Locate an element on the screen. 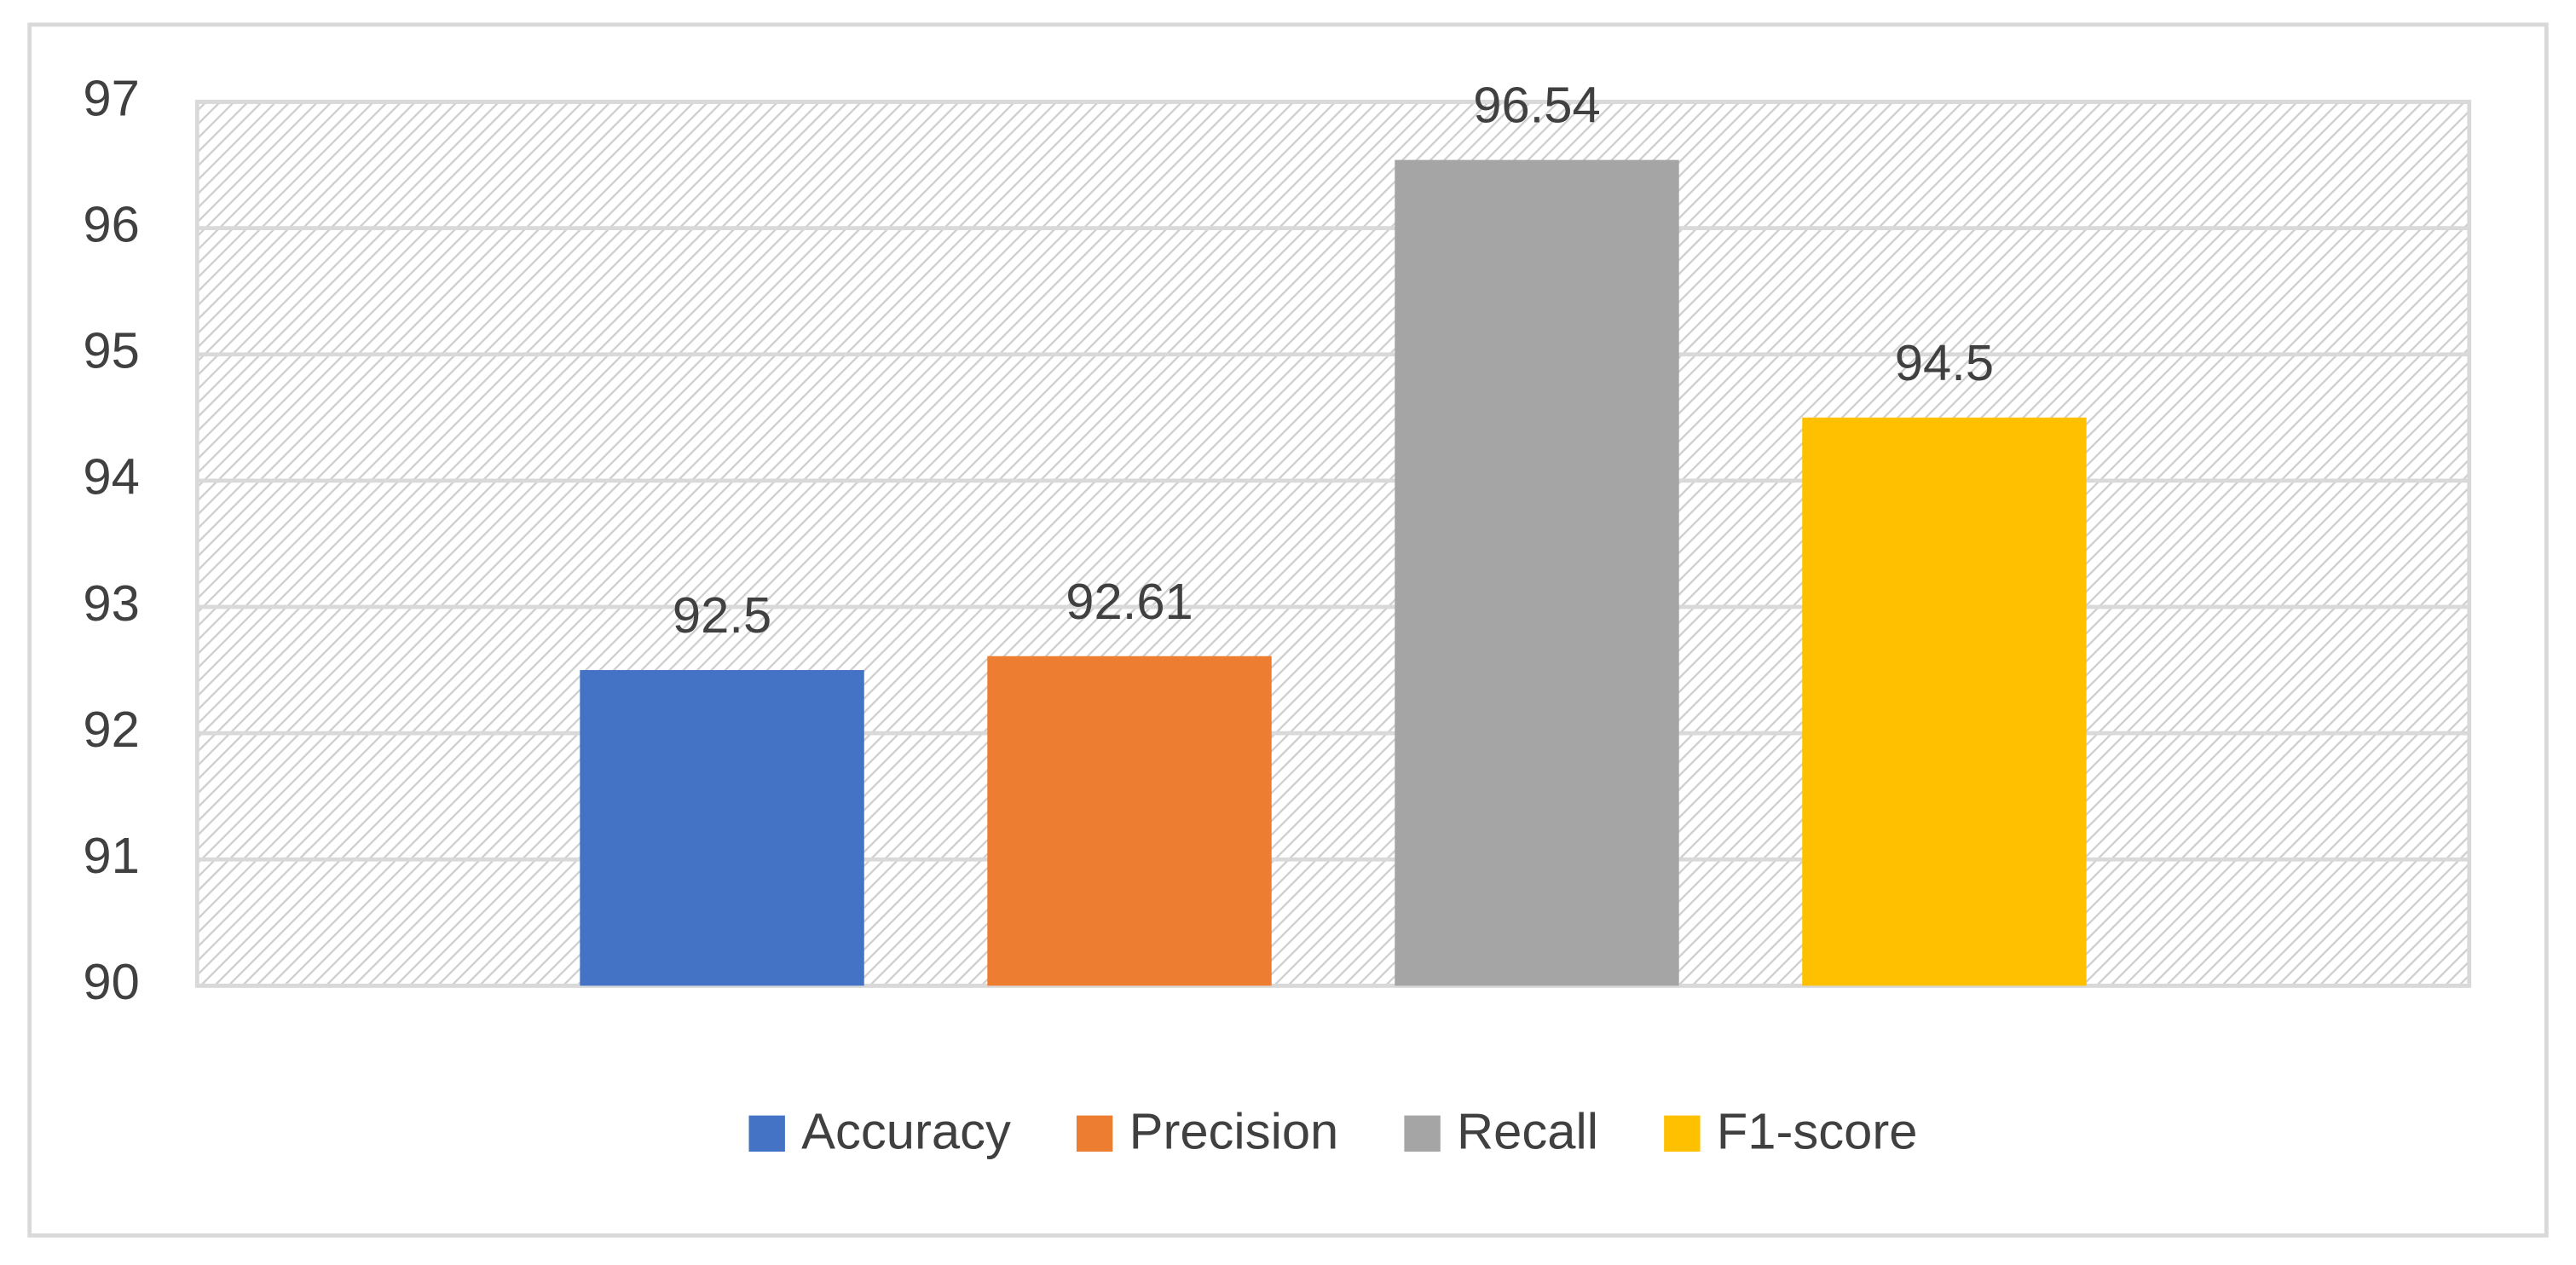 The height and width of the screenshot is (1265, 2576). y-tick-label: 91 is located at coordinates (111, 856).